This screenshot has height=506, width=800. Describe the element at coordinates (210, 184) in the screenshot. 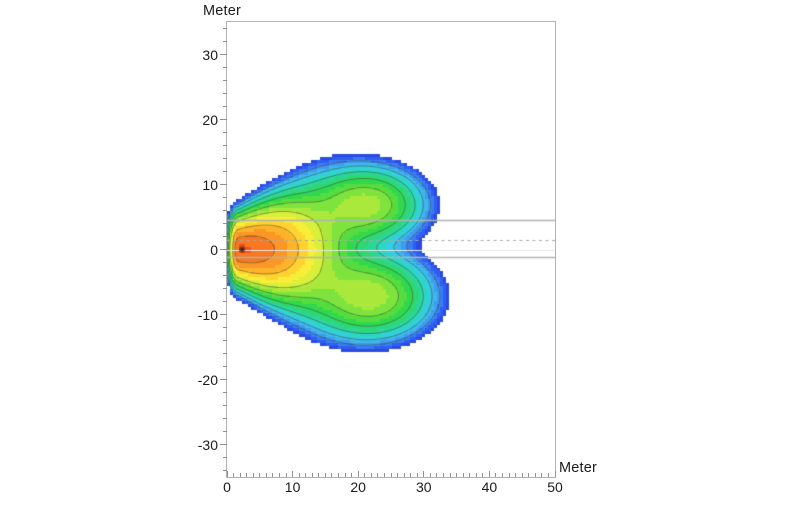

I see `y-tick-label: 10` at that location.